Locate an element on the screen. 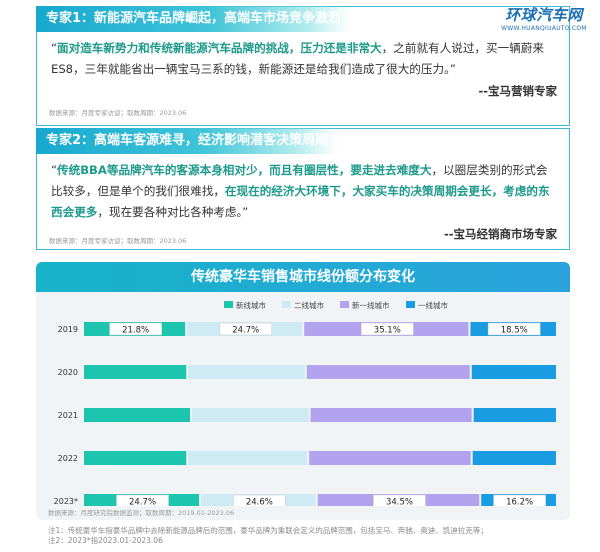  site-logo: 环球汽车网 WWW.HUANQIUAUTO.COM is located at coordinates (544, 18).